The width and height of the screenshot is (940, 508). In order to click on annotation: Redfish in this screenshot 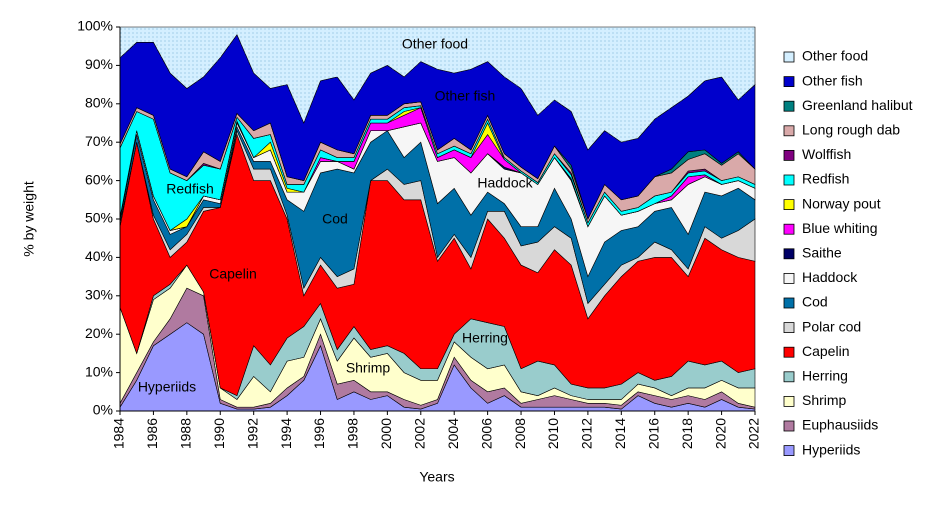, I will do `click(189, 189)`.